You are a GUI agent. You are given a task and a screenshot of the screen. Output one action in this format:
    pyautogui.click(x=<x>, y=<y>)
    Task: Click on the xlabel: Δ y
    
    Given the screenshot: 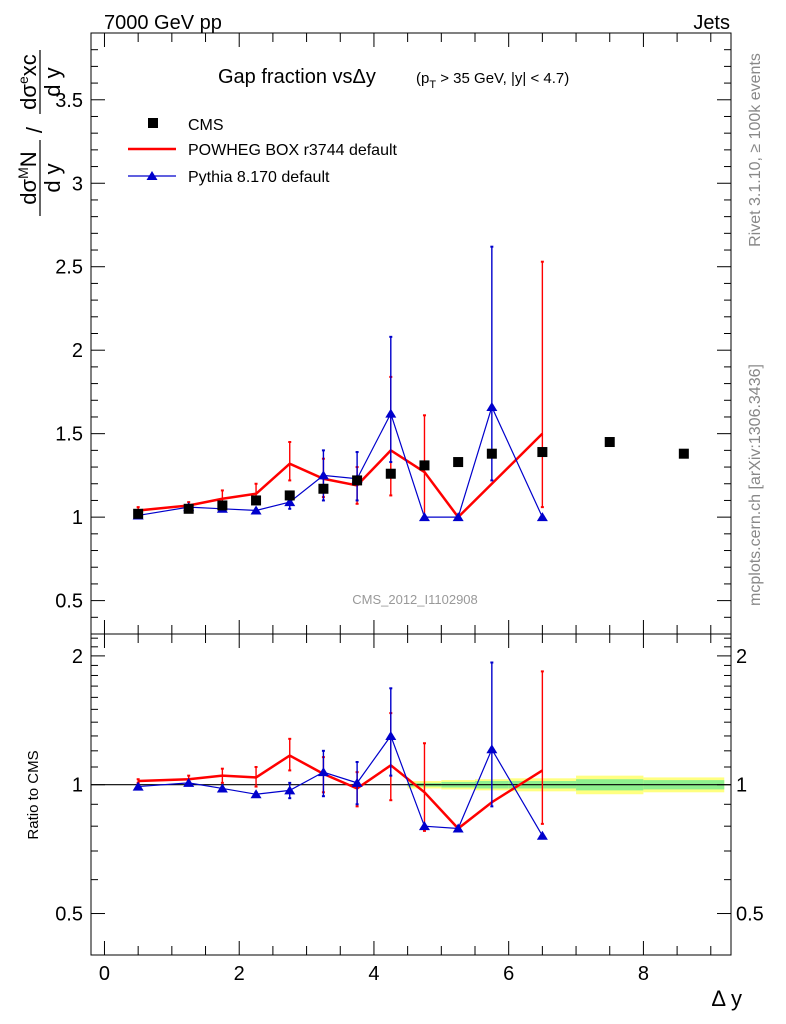 What is the action you would take?
    pyautogui.click(x=726, y=998)
    